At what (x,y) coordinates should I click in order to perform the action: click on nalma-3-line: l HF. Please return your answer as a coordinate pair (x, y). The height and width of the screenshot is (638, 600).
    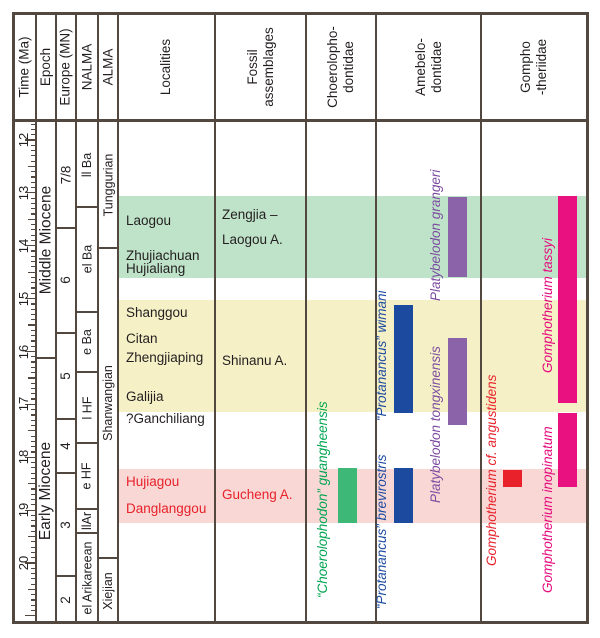
    Looking at the image, I should click on (86, 408).